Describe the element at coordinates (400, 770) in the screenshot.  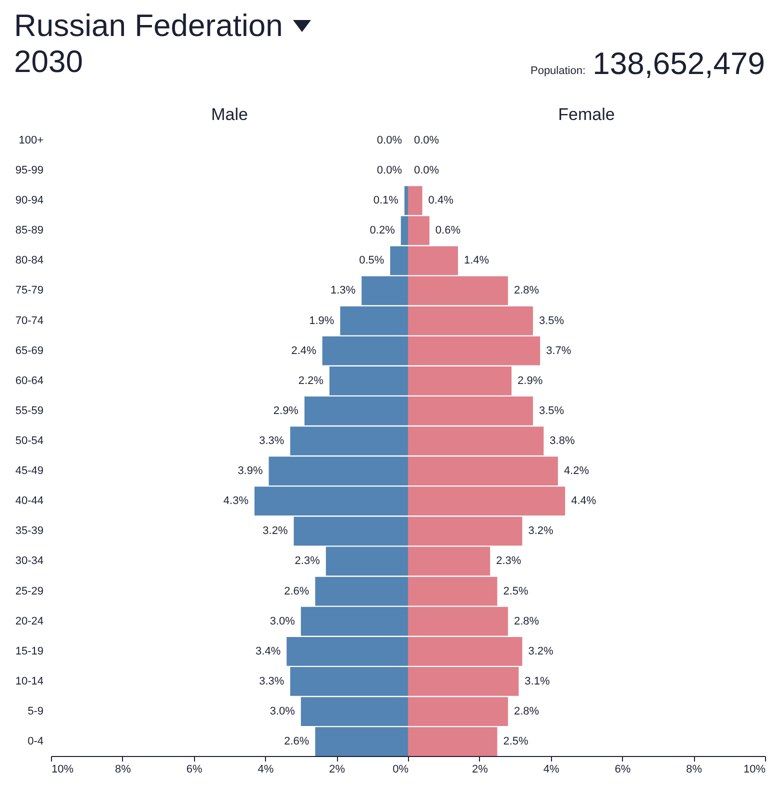
I see `x-tick-label: 0%` at that location.